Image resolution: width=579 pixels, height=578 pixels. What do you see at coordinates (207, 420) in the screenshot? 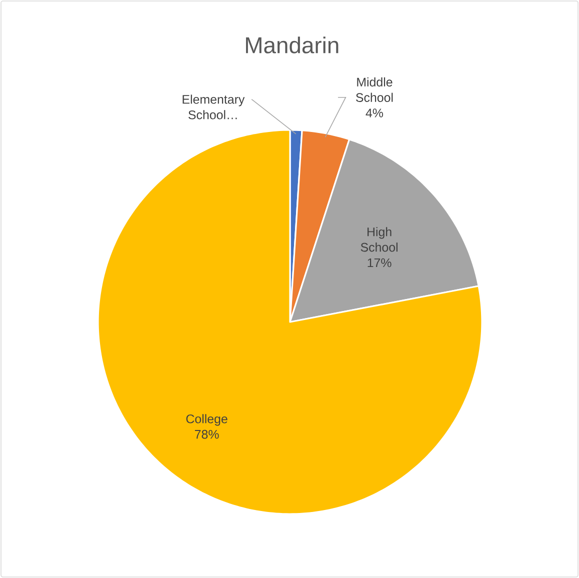
I see `slice-label: College` at bounding box center [207, 420].